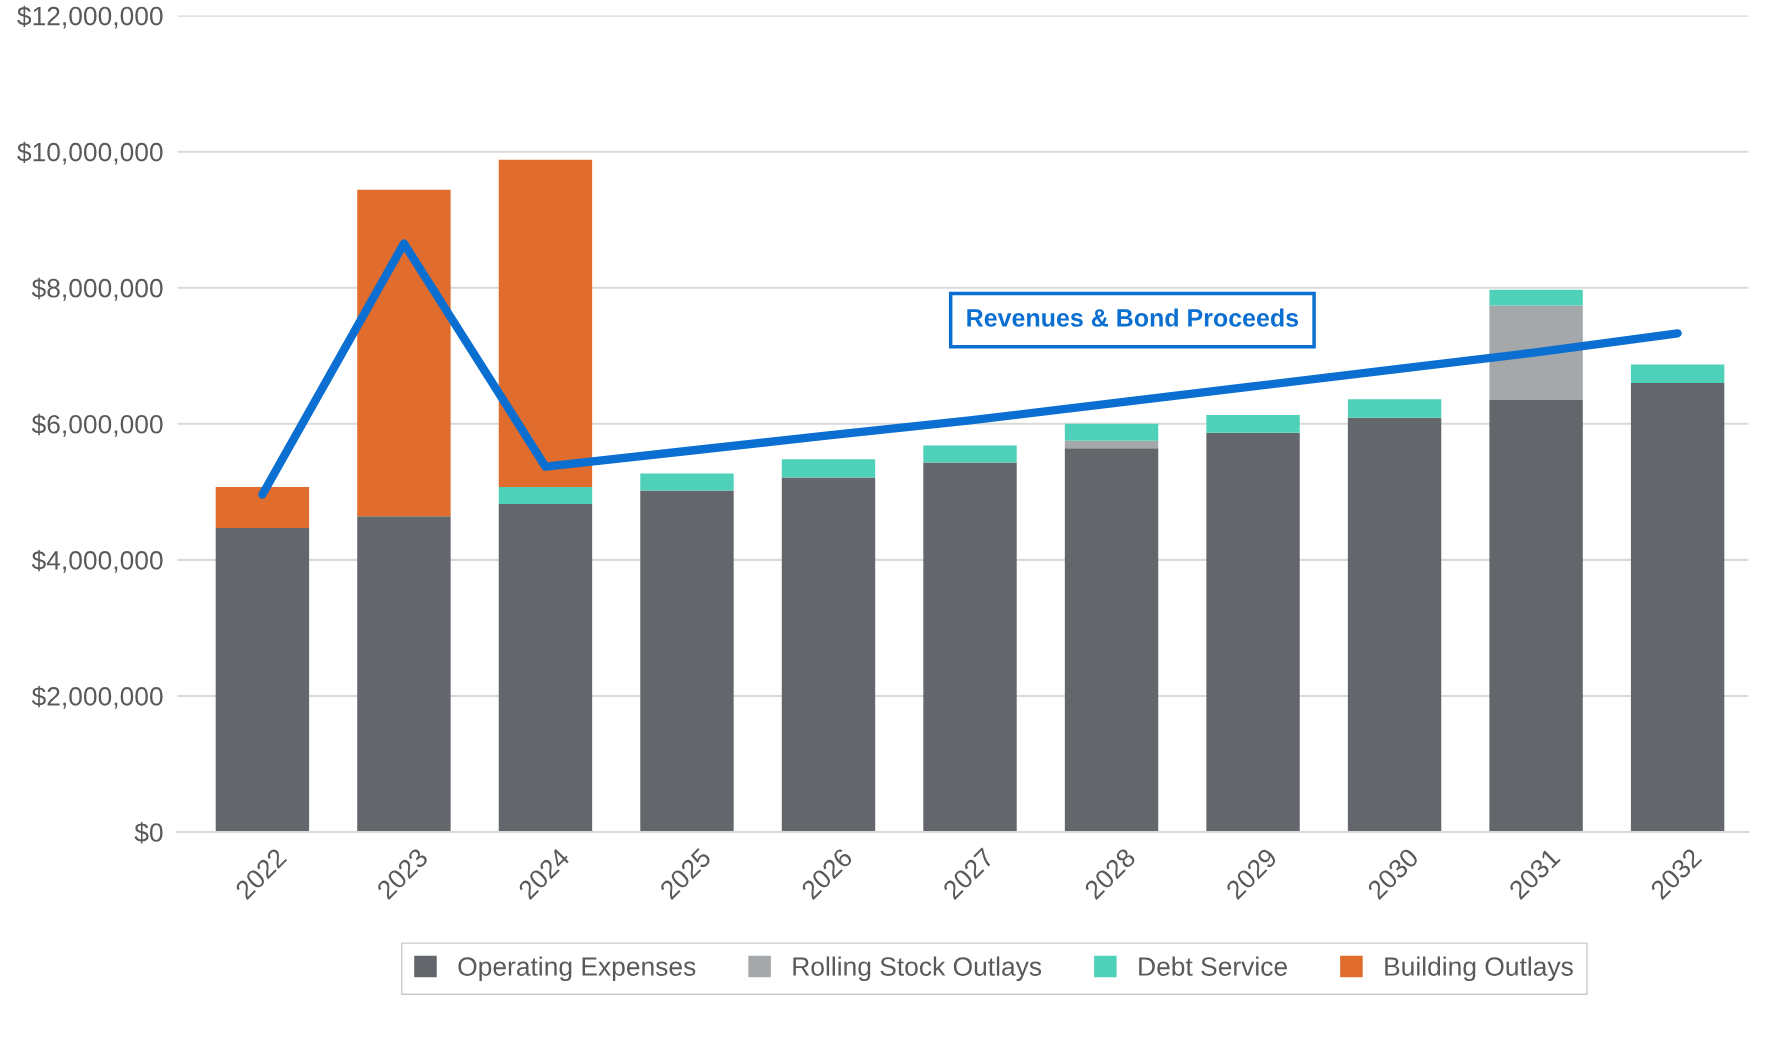 The width and height of the screenshot is (1775, 1040). What do you see at coordinates (1213, 966) in the screenshot?
I see `legend-label: Debt Service` at bounding box center [1213, 966].